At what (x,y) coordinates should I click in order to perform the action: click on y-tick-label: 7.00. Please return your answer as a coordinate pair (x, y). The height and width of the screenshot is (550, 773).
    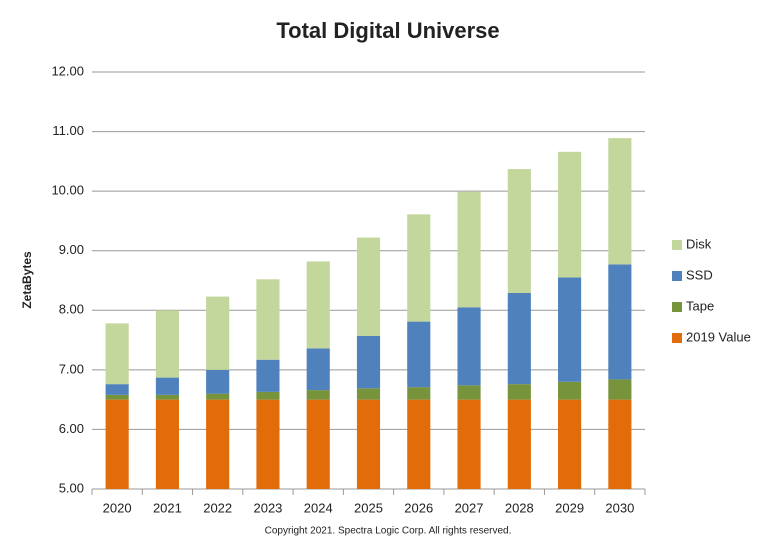
    Looking at the image, I should click on (71, 368).